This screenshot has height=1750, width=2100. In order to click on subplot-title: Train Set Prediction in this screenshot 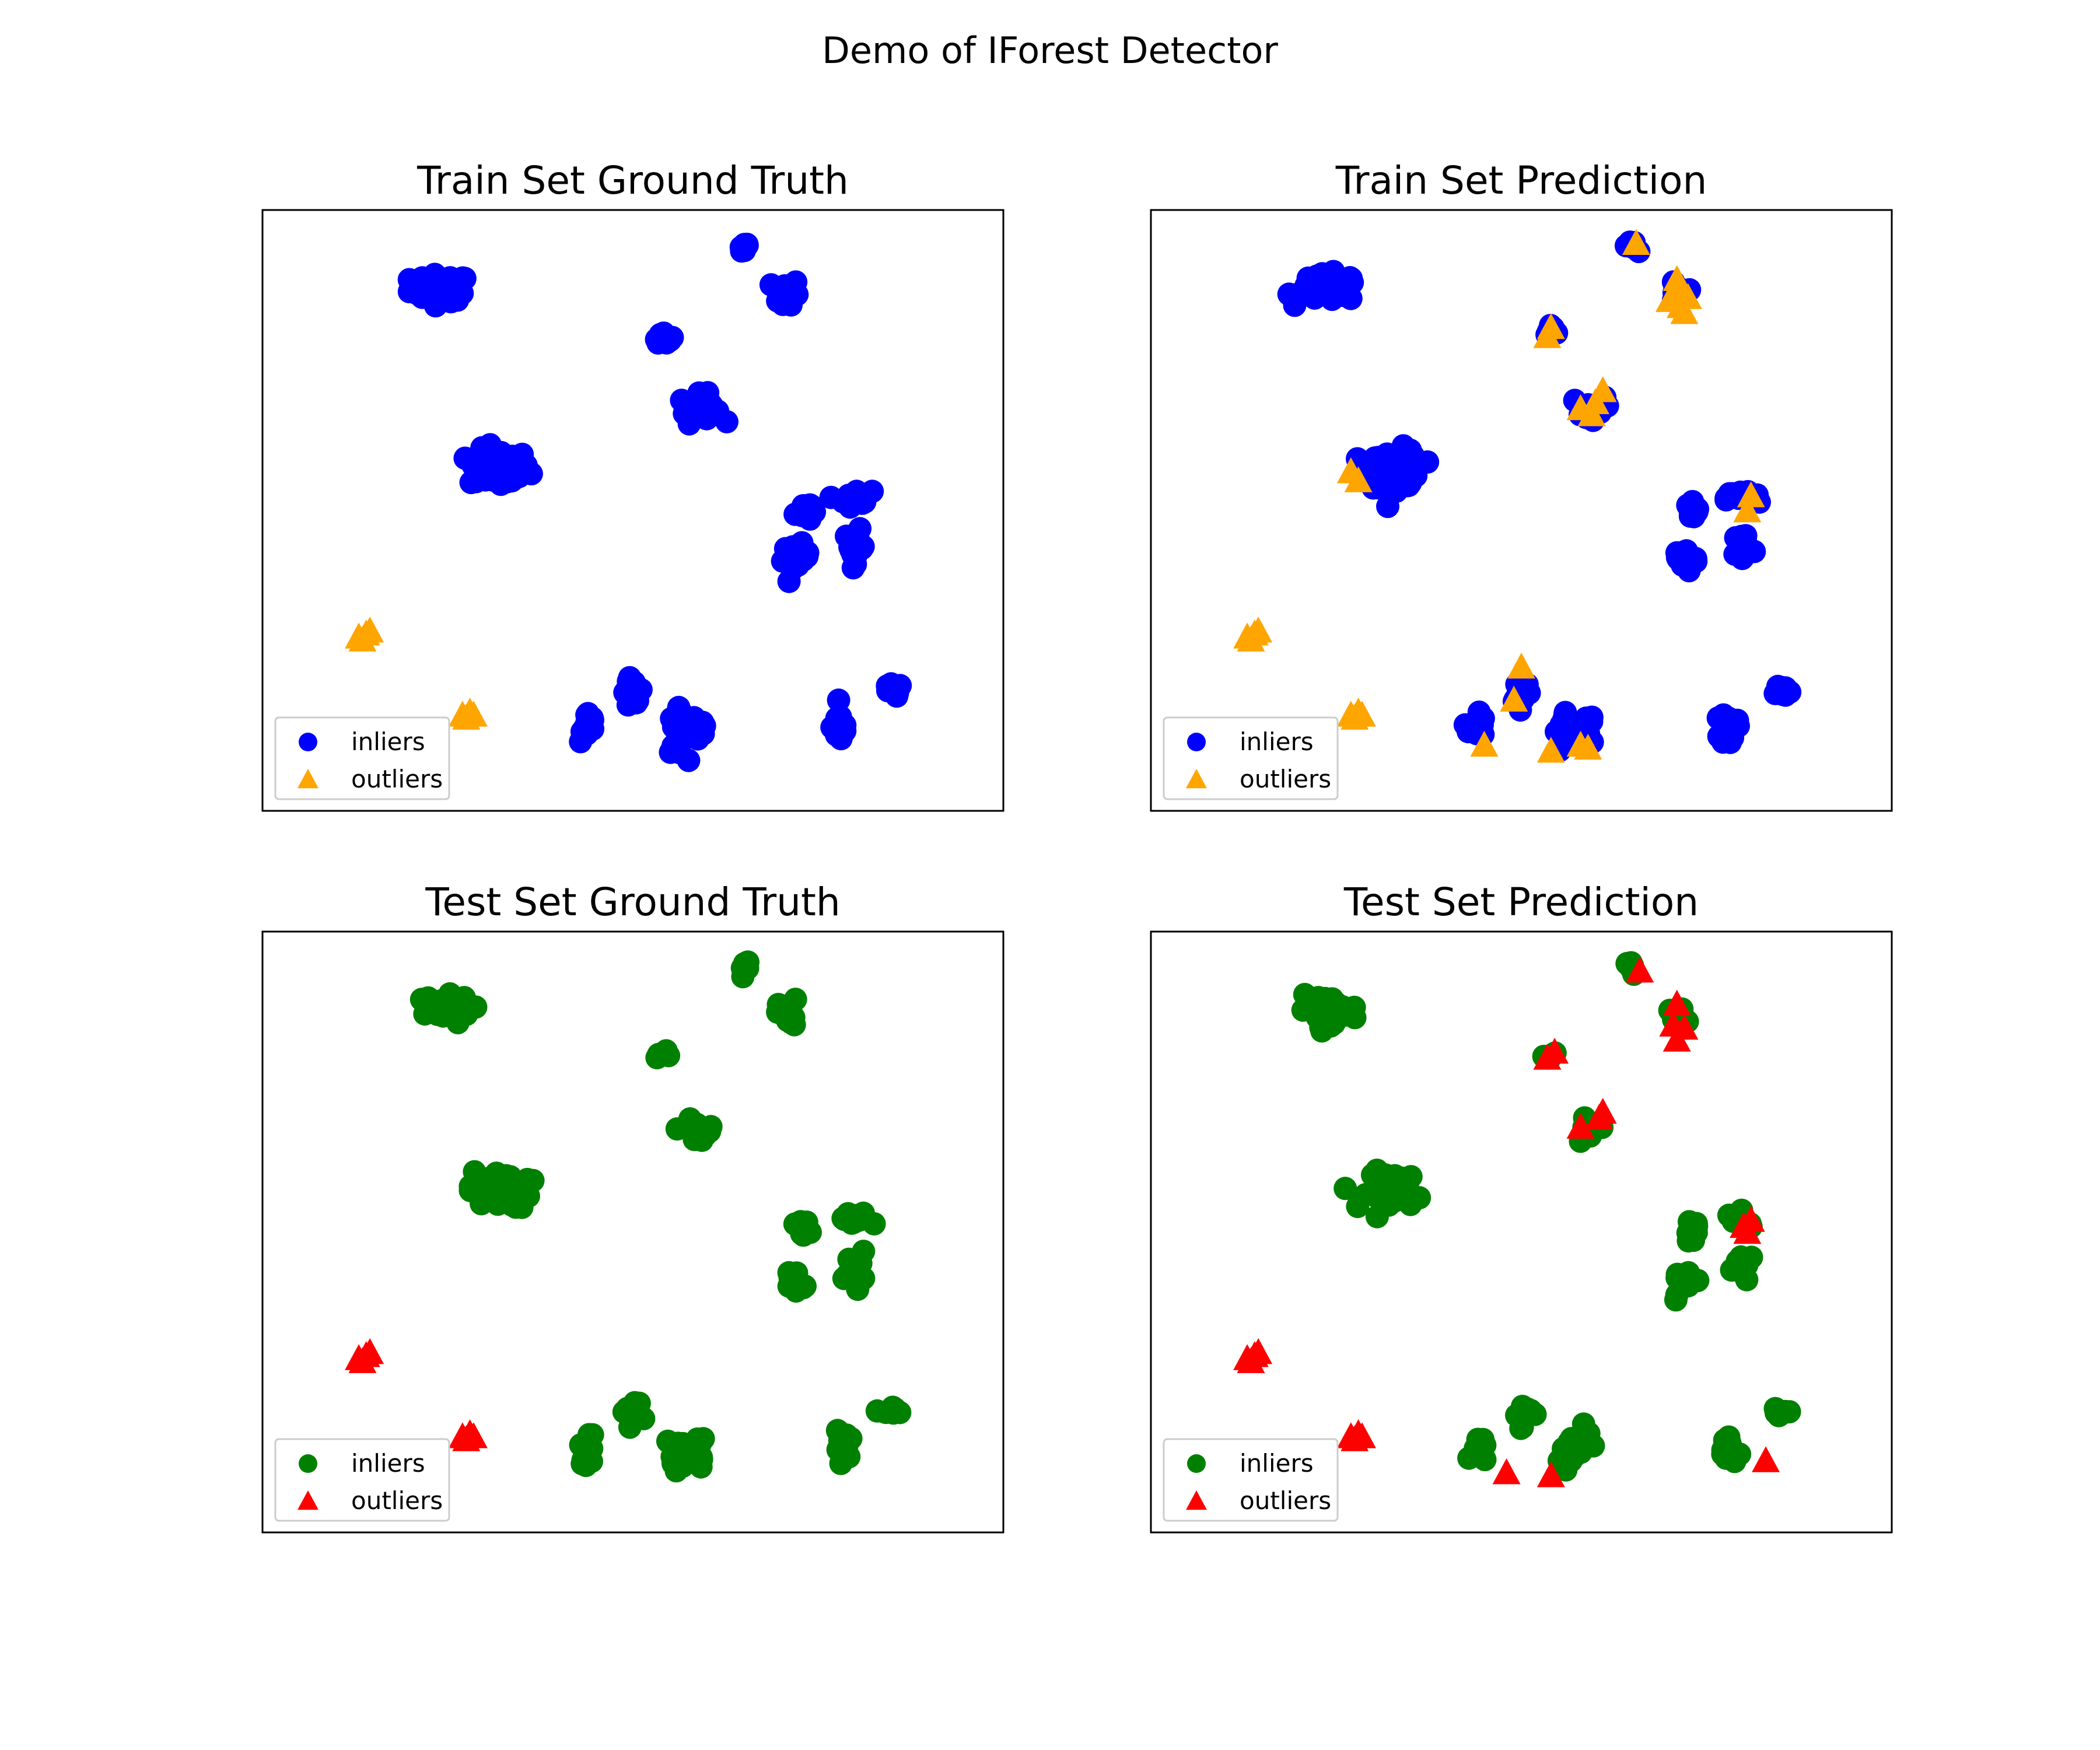, I will do `click(1521, 180)`.